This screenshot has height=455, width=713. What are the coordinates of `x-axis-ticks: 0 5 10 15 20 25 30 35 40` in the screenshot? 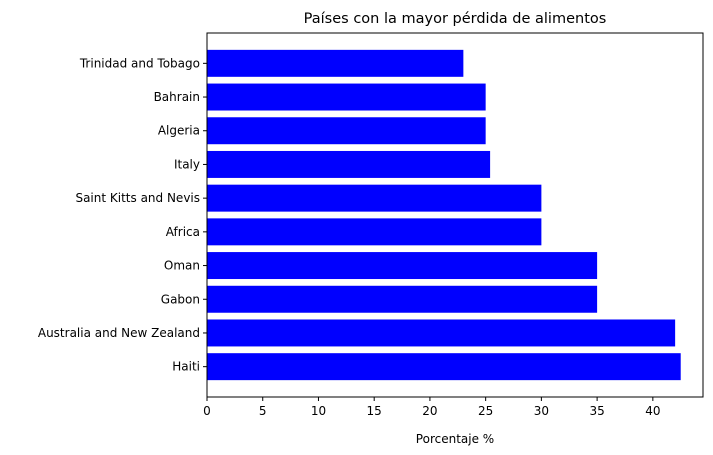 It's located at (431, 407).